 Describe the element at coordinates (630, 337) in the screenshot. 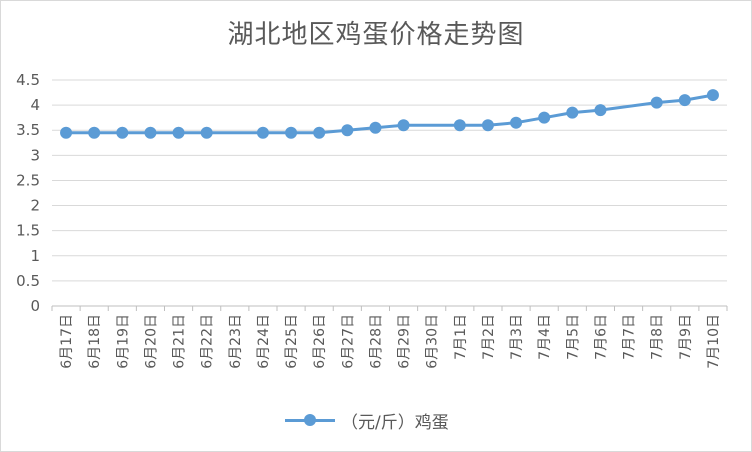

I see `x-tick-label: 7月7日` at that location.